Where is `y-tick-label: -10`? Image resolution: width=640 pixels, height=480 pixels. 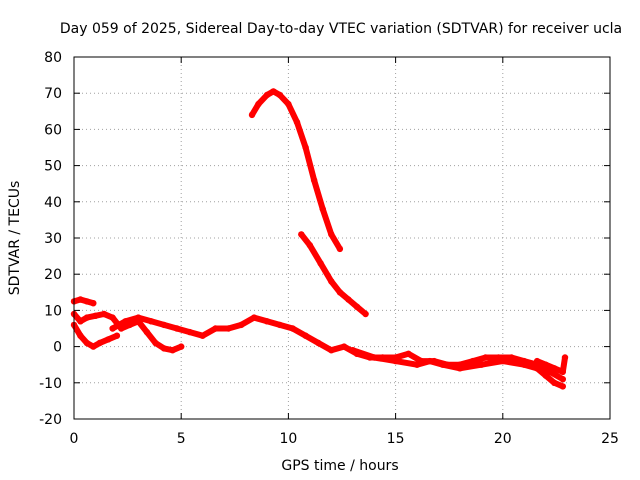
y-tick-label: -10 is located at coordinates (50, 384).